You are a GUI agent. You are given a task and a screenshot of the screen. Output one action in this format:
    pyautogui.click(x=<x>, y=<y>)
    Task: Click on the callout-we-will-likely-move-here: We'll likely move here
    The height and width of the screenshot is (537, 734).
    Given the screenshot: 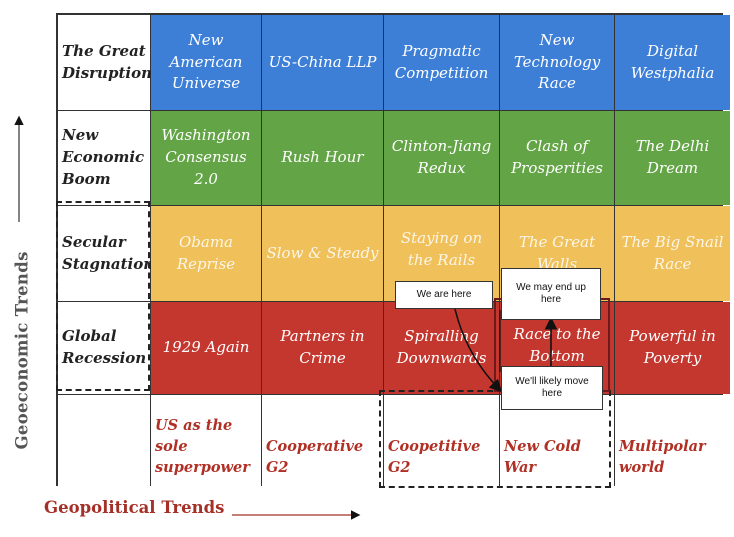 What is the action you would take?
    pyautogui.click(x=552, y=388)
    